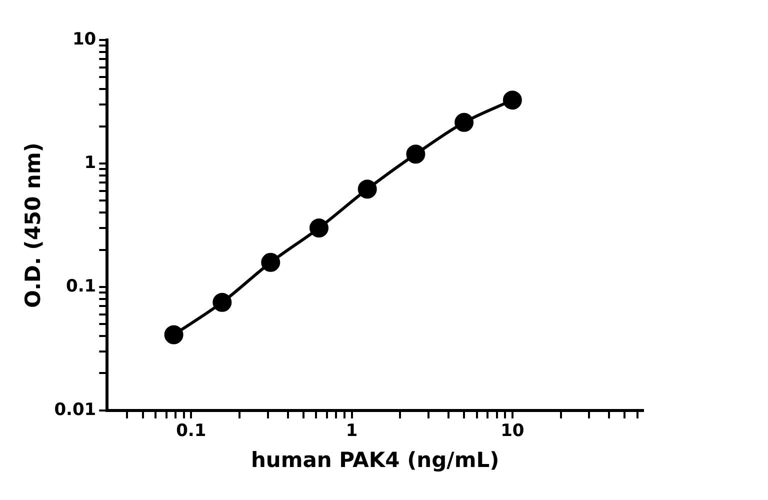 The height and width of the screenshot is (500, 768). What do you see at coordinates (33, 225) in the screenshot?
I see `y-axis-title: O.D. (450 nm)` at bounding box center [33, 225].